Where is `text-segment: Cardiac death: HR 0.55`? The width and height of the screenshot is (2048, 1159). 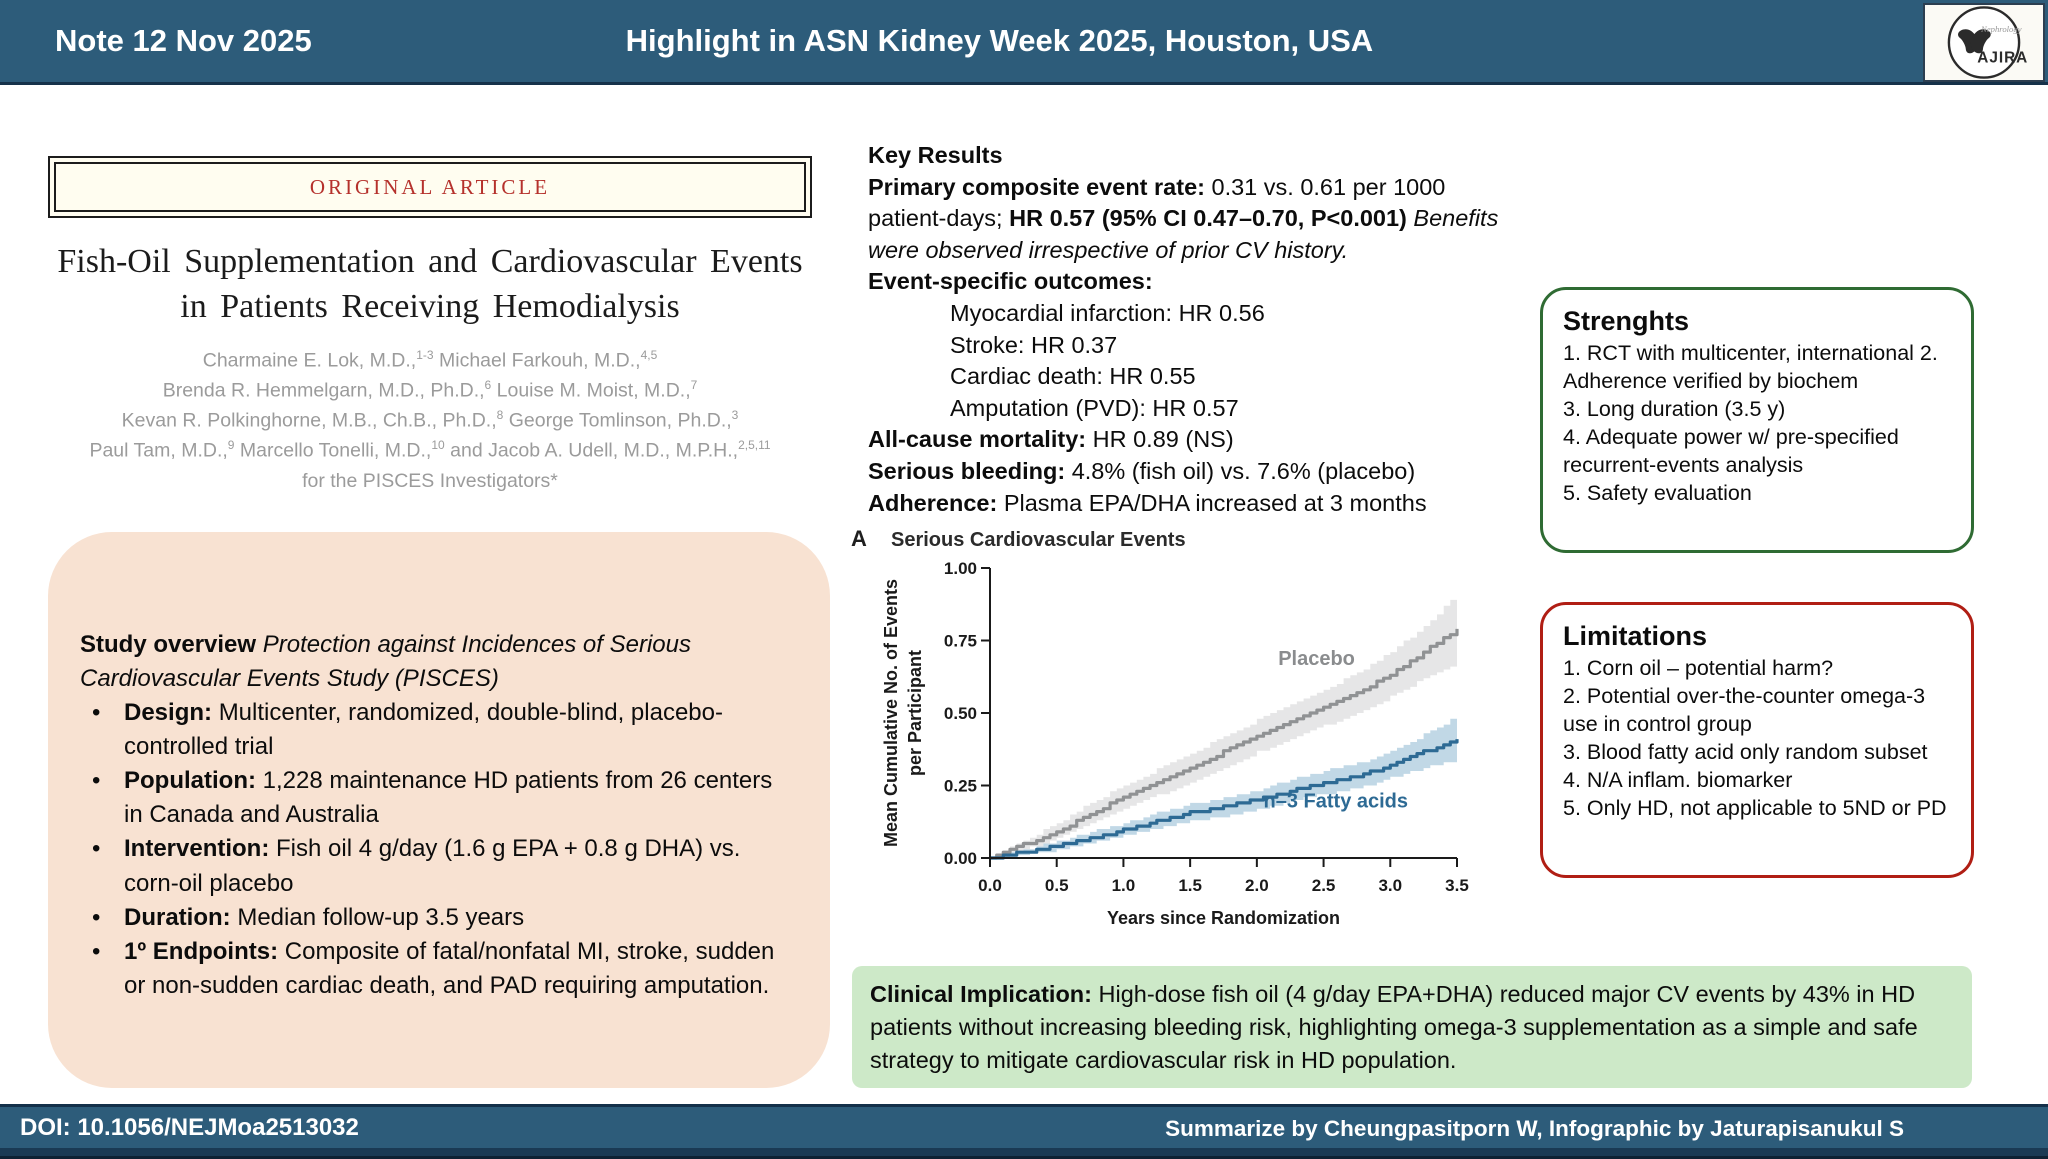
text-segment: Cardiac death: HR 0.55 is located at coordinates (1073, 376).